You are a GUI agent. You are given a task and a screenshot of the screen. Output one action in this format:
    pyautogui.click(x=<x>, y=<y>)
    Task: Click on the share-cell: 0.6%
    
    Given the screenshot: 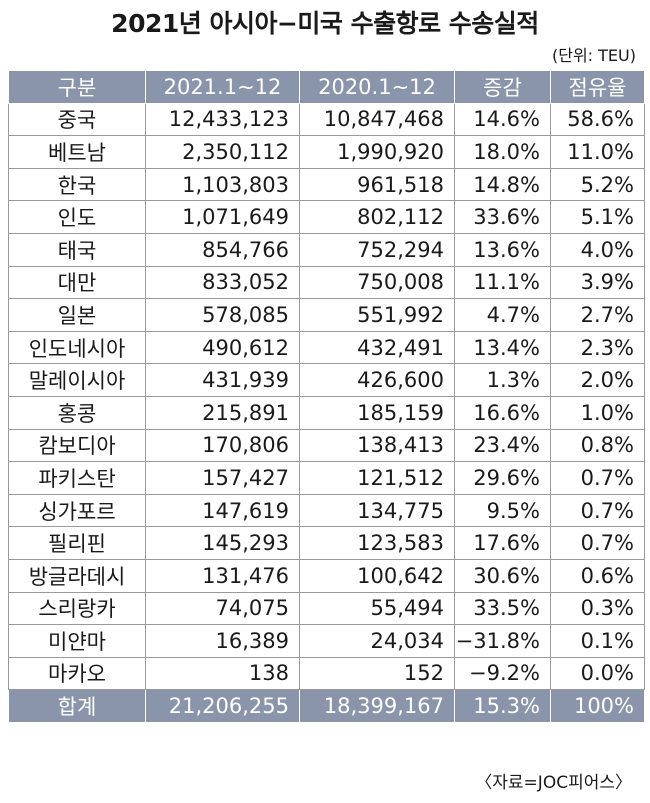 What is the action you would take?
    pyautogui.click(x=597, y=575)
    